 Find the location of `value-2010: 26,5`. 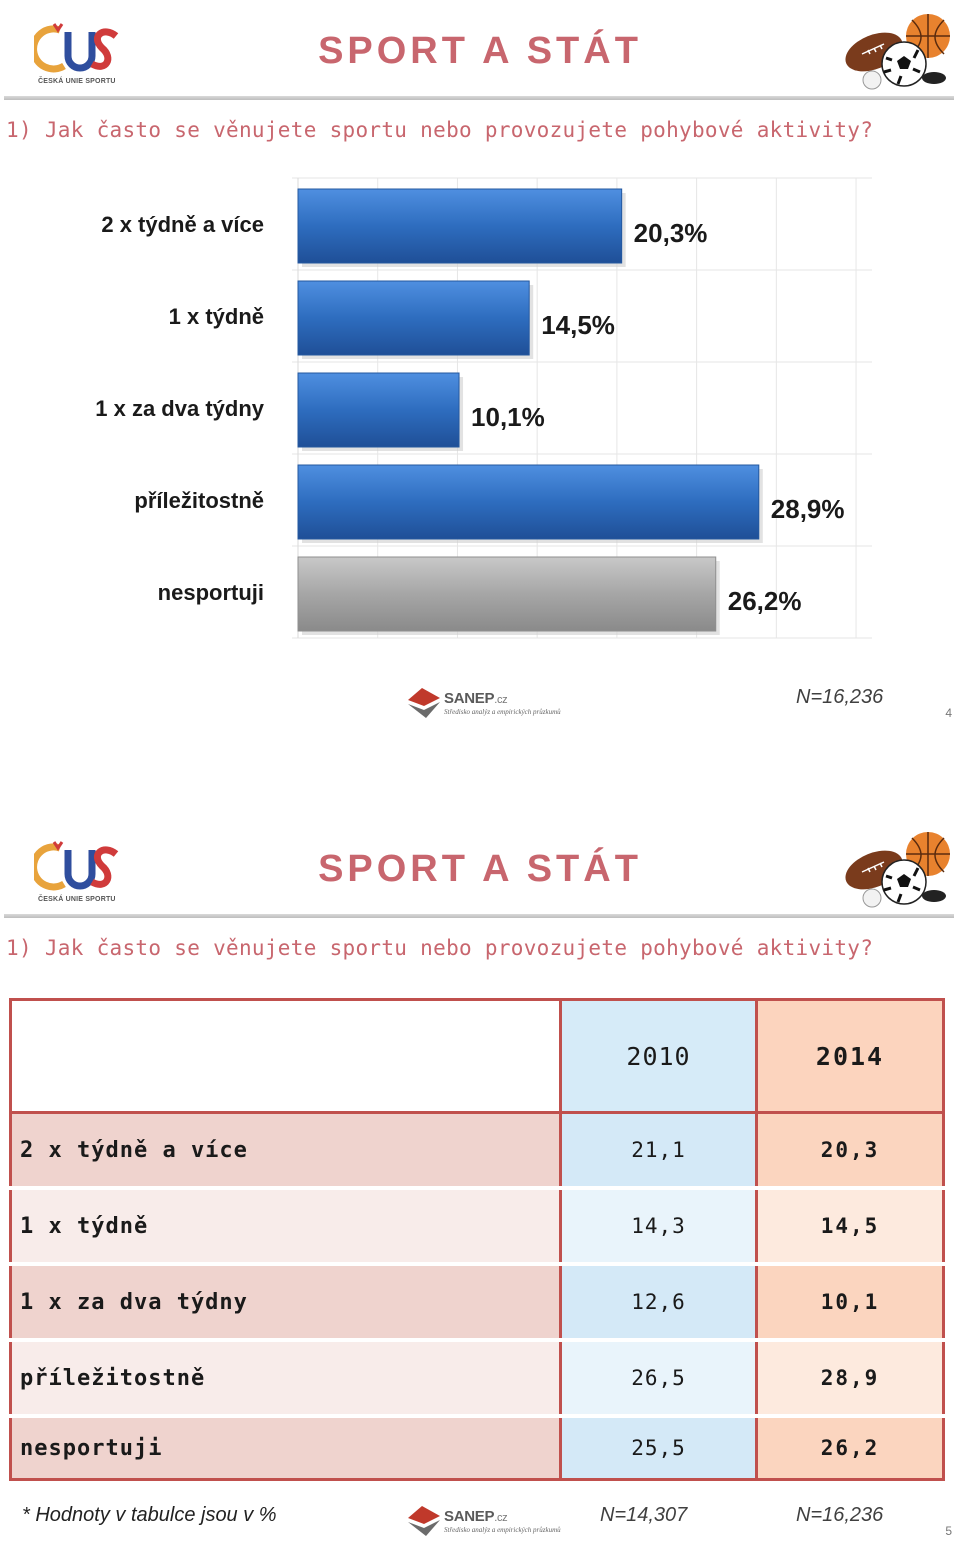

value-2010: 26,5 is located at coordinates (659, 1379).